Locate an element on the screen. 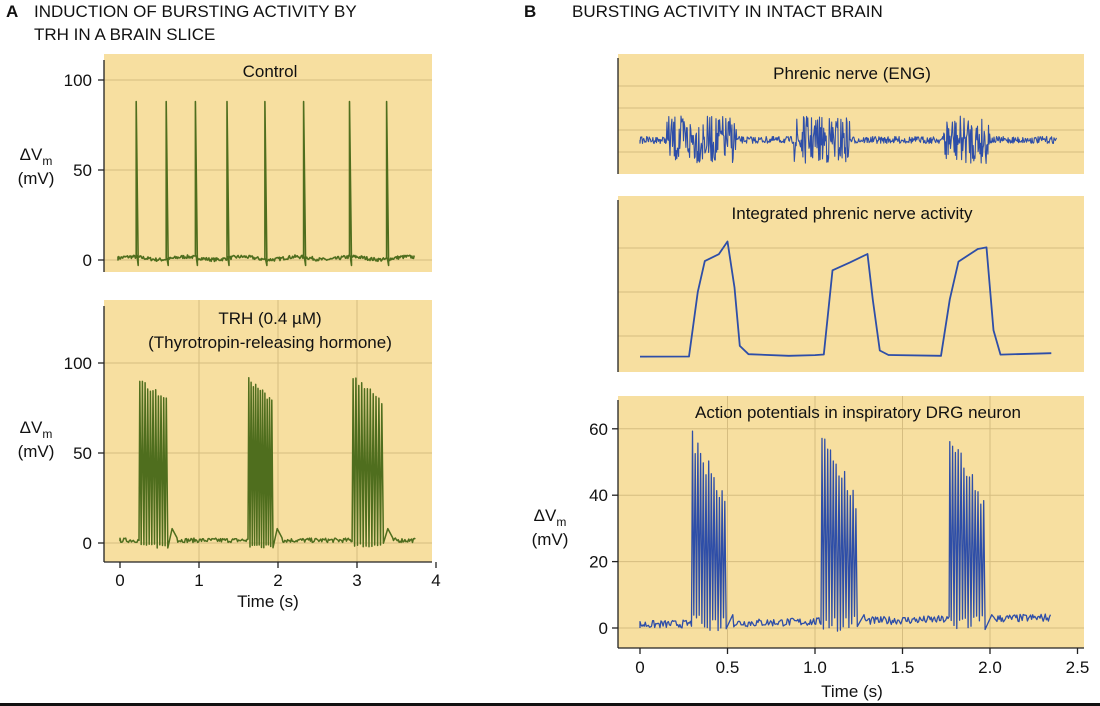 The image size is (1100, 706). panel-b-title: BURSTING ACTIVITY IN INTACT BRAIN is located at coordinates (727, 11).